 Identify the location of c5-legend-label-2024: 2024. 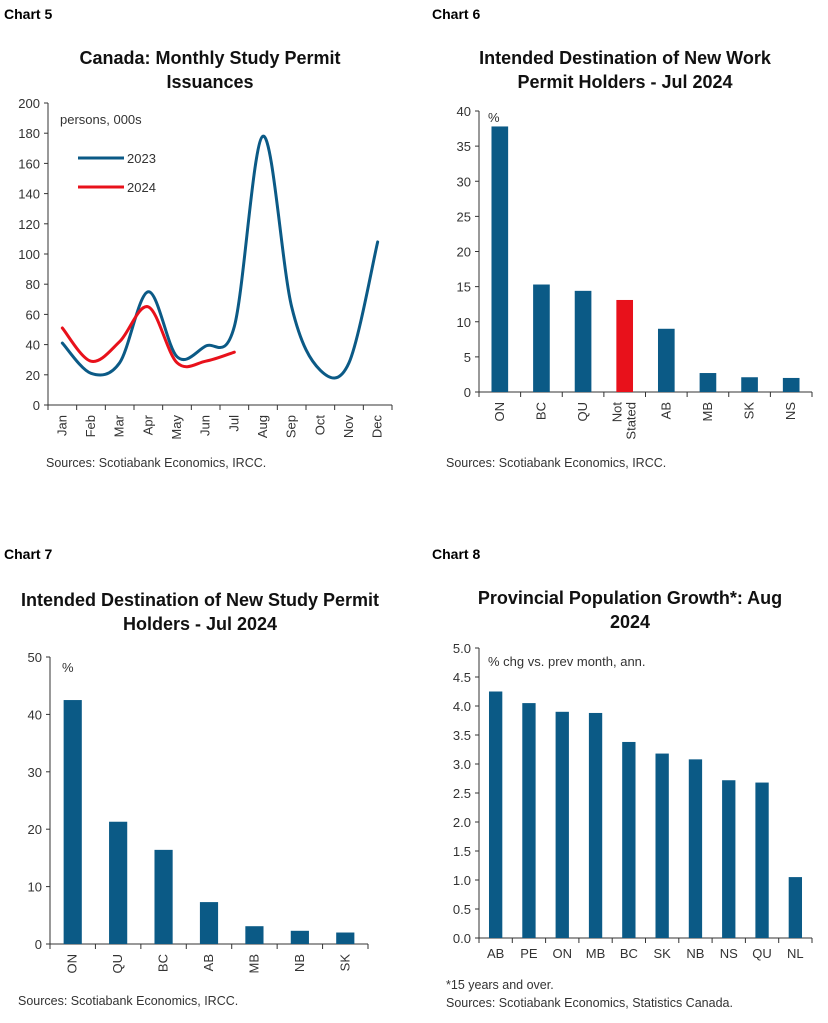
(141, 187).